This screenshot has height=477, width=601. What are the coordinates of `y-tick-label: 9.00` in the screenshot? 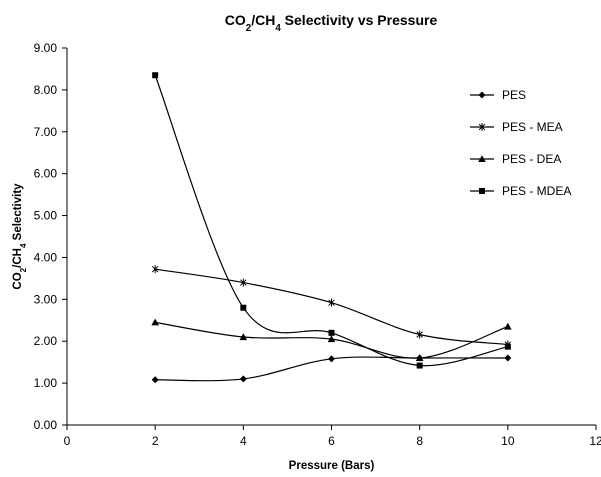 It's located at (46, 48).